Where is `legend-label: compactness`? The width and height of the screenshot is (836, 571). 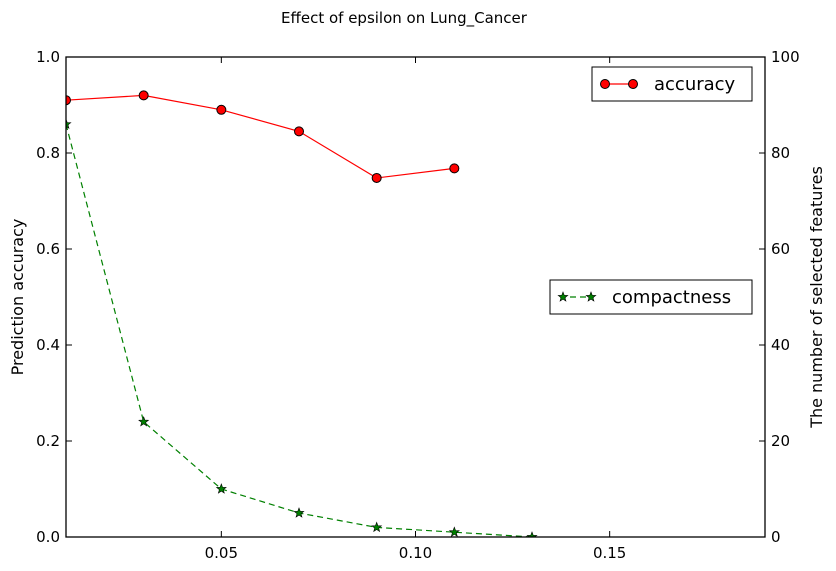
legend-label: compactness is located at coordinates (671, 297).